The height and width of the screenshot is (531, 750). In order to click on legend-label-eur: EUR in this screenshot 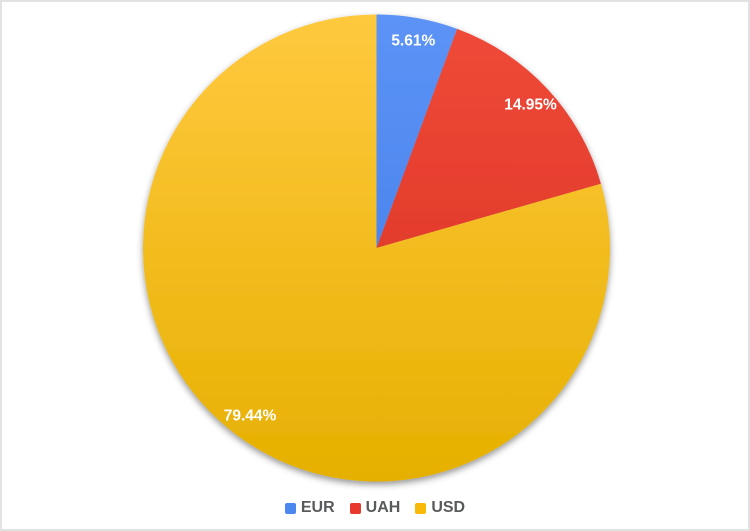, I will do `click(317, 507)`.